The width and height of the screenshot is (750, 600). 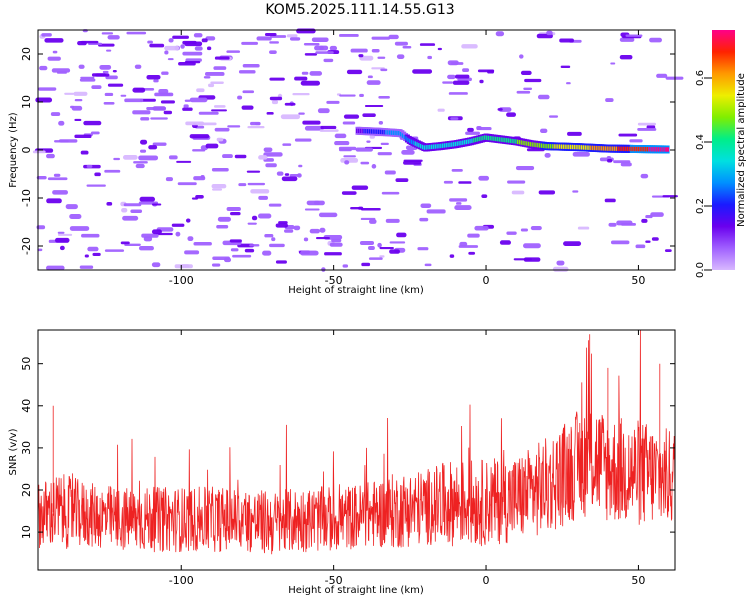 What do you see at coordinates (638, 580) in the screenshot?
I see `snr-x-tick-label: 50` at bounding box center [638, 580].